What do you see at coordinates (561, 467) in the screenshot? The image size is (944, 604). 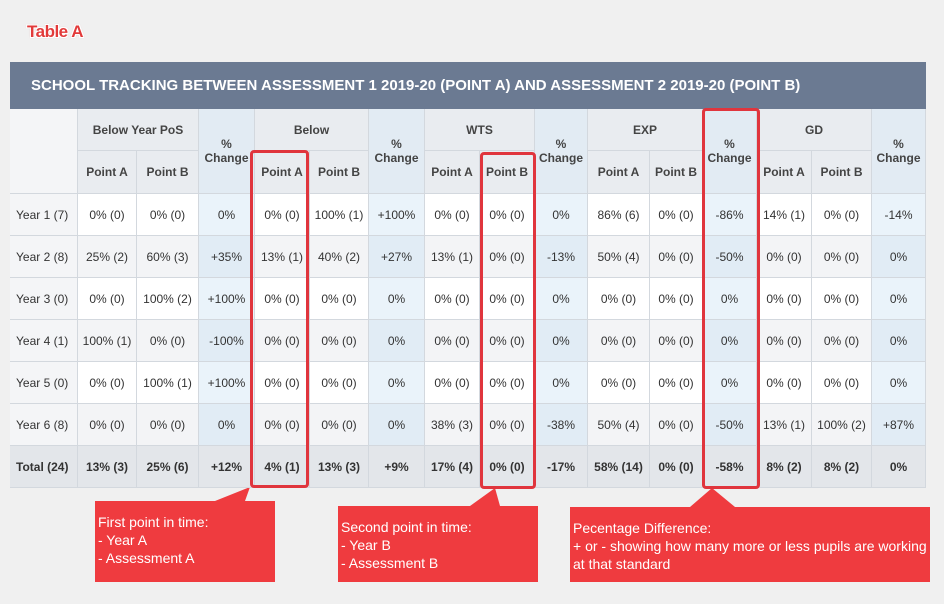 I see `data-cell: -17%` at bounding box center [561, 467].